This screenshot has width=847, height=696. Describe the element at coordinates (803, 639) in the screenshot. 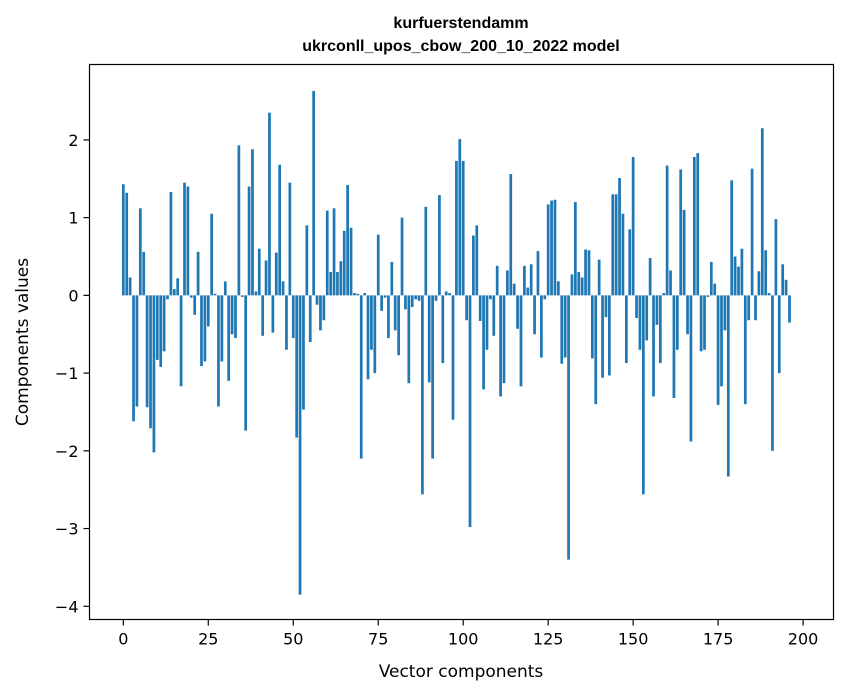

I see `x-tick-label: 200` at that location.